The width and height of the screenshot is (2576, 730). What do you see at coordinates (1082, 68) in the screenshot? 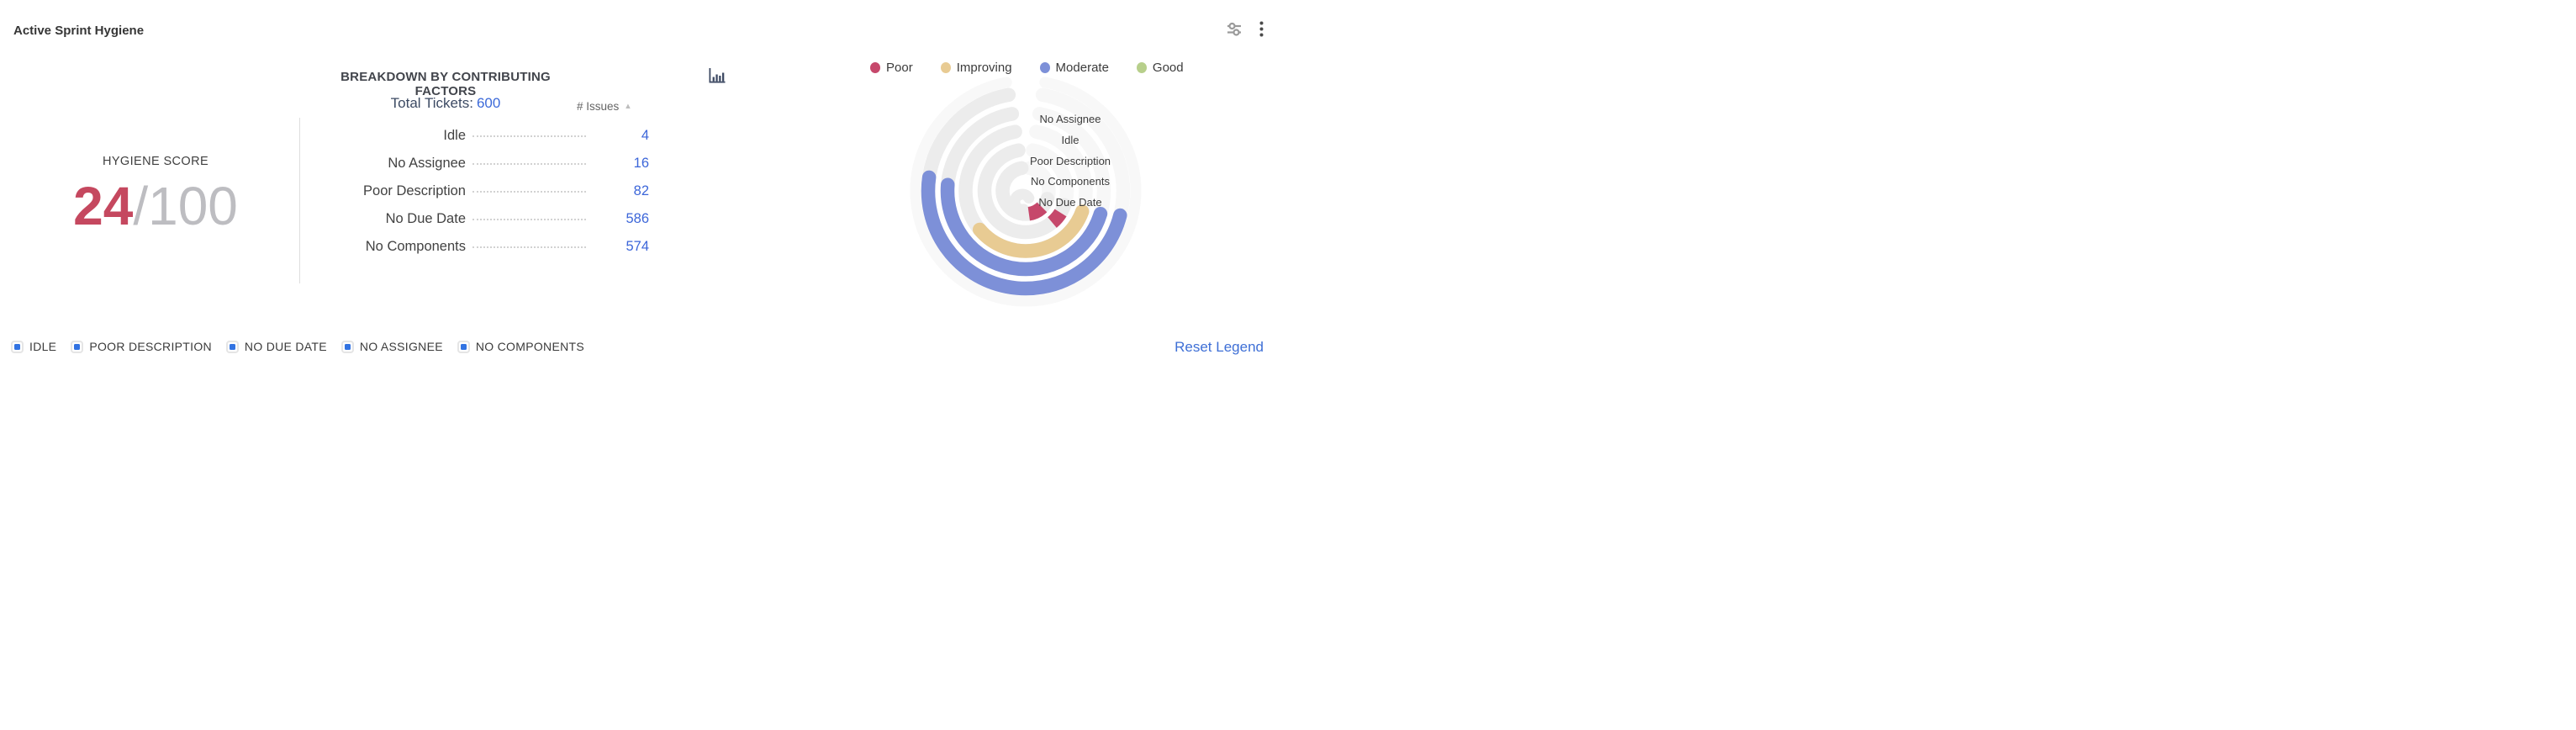
I see `status-label: Moderate` at bounding box center [1082, 68].